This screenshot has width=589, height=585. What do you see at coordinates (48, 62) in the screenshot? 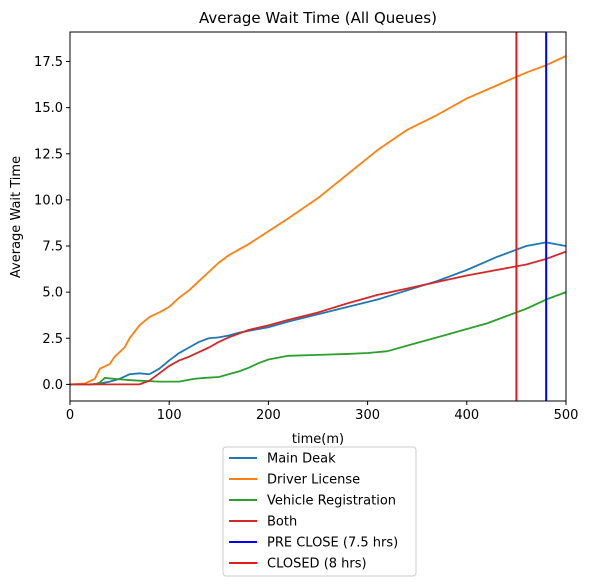
I see `y-tick-label: 17.5` at bounding box center [48, 62].